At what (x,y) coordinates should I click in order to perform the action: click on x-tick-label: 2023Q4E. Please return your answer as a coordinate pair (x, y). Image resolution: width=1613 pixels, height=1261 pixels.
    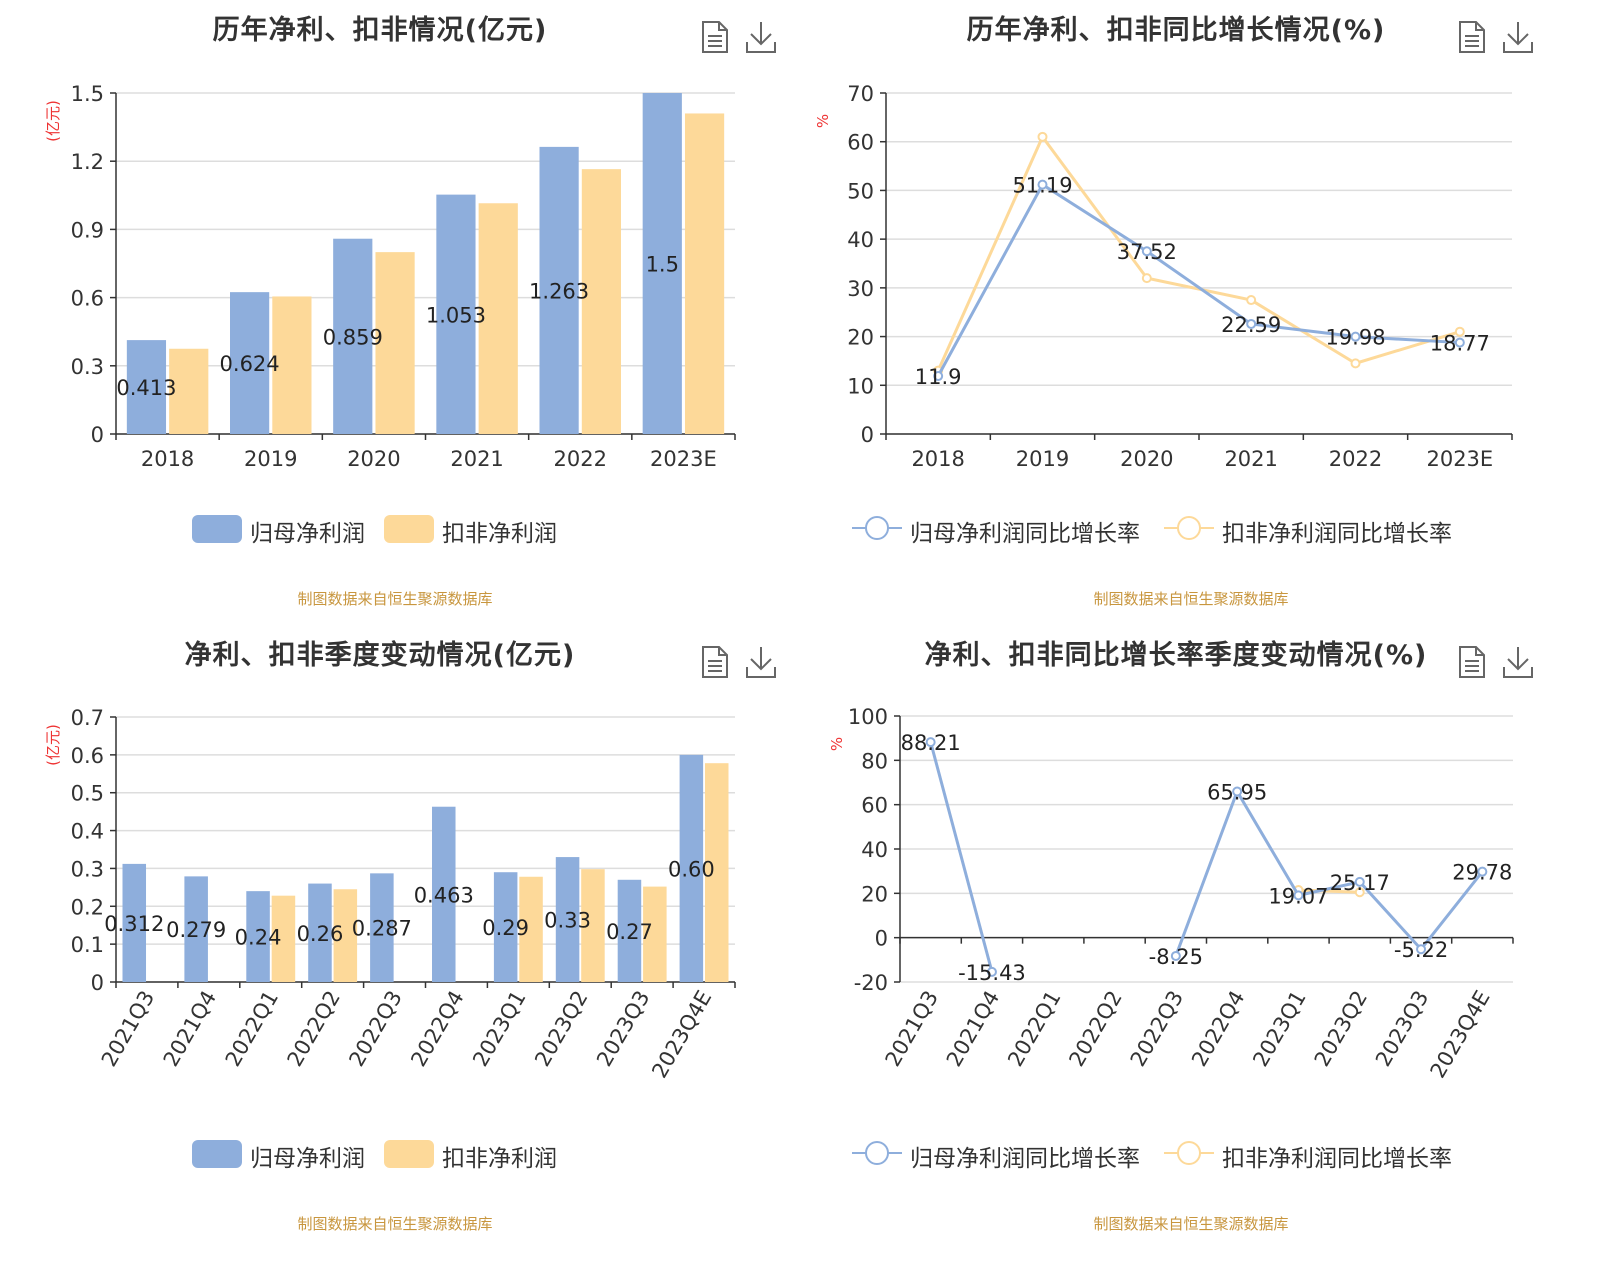
    Looking at the image, I should click on (681, 1035).